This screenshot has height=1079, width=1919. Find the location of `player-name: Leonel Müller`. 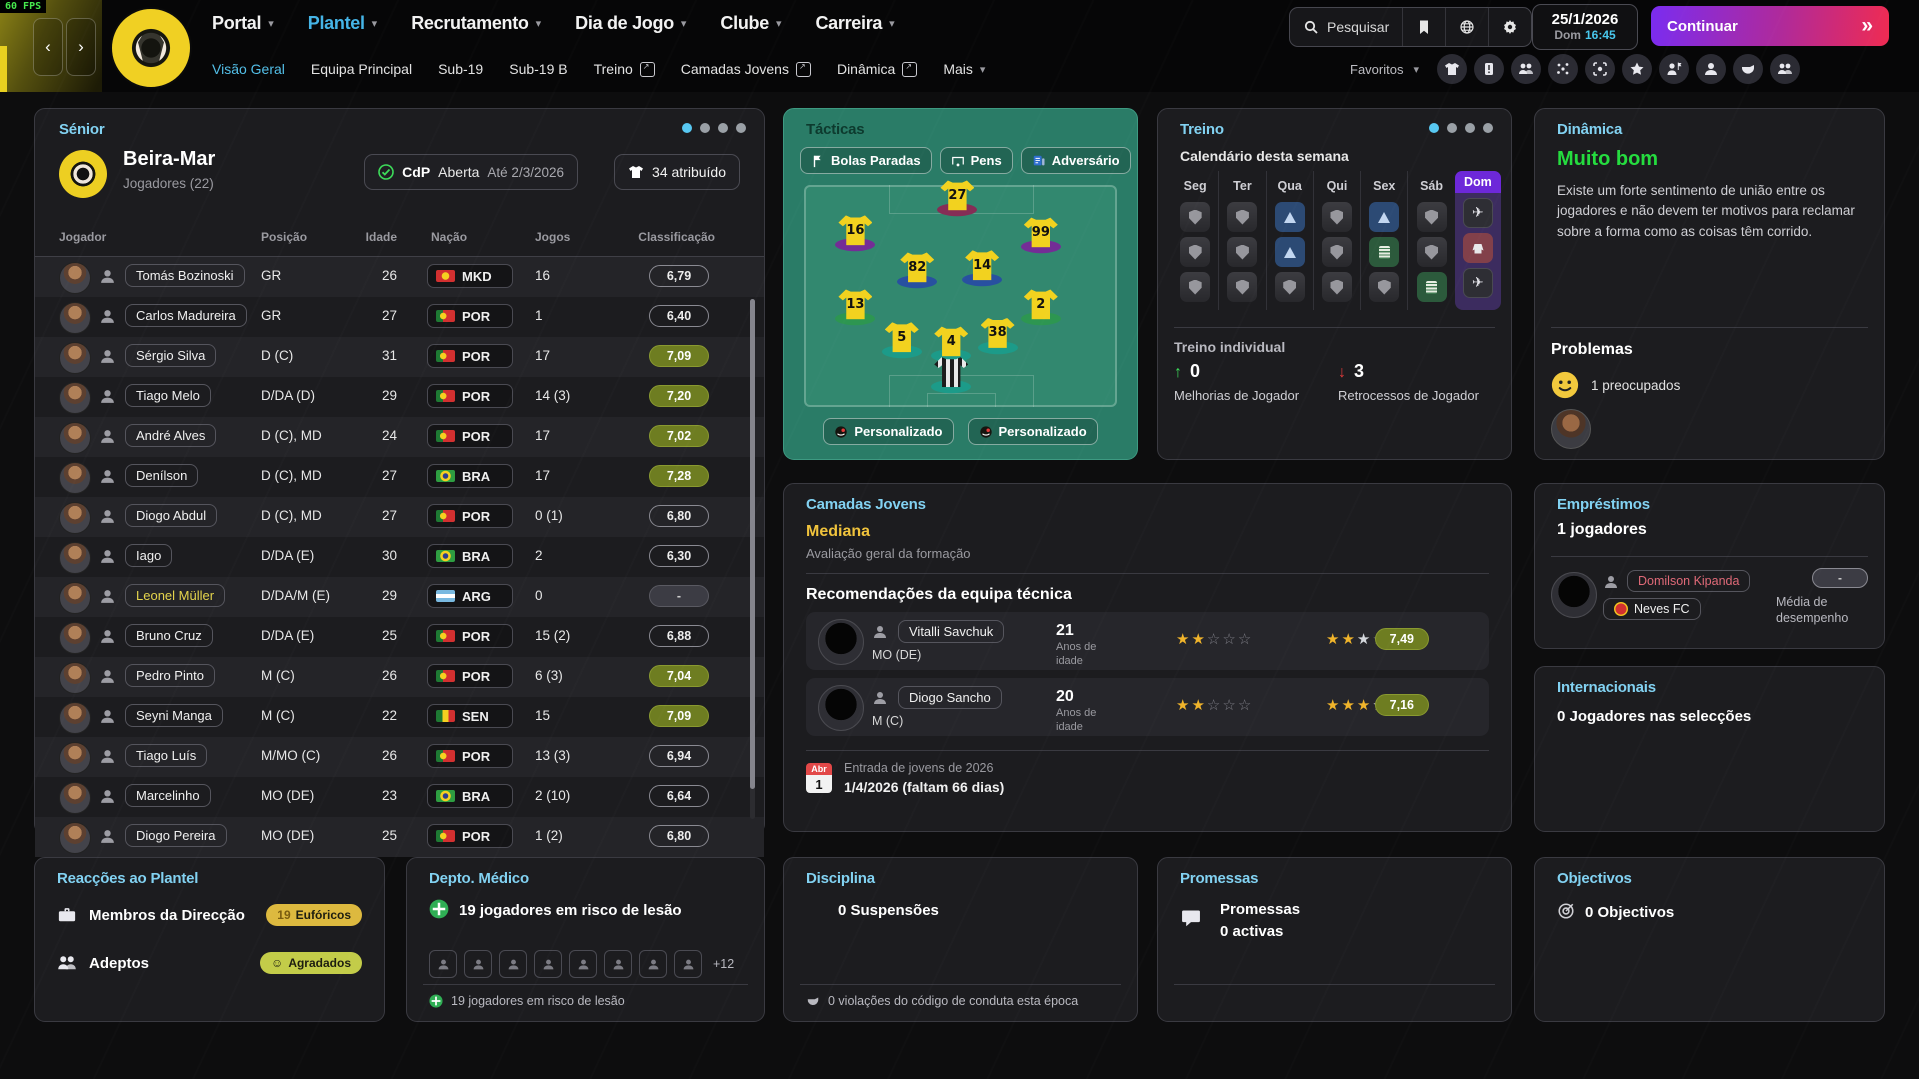

player-name: Leonel Müller is located at coordinates (175, 595).